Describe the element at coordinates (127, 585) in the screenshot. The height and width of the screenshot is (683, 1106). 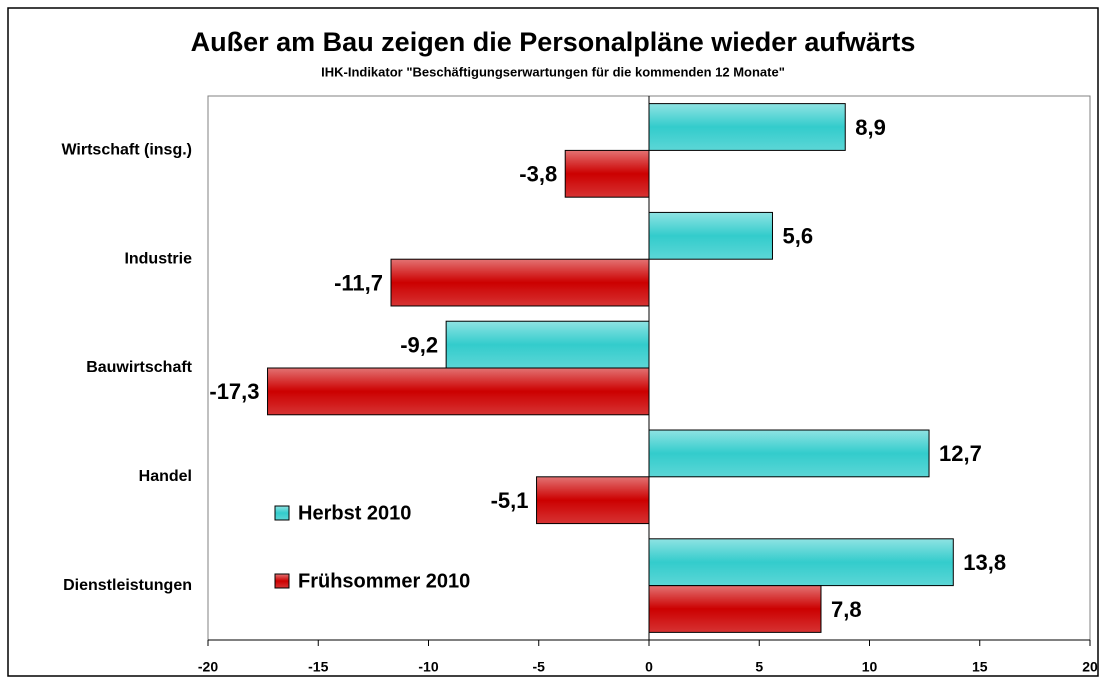
I see `y-tick-label: Dienstleistungen` at that location.